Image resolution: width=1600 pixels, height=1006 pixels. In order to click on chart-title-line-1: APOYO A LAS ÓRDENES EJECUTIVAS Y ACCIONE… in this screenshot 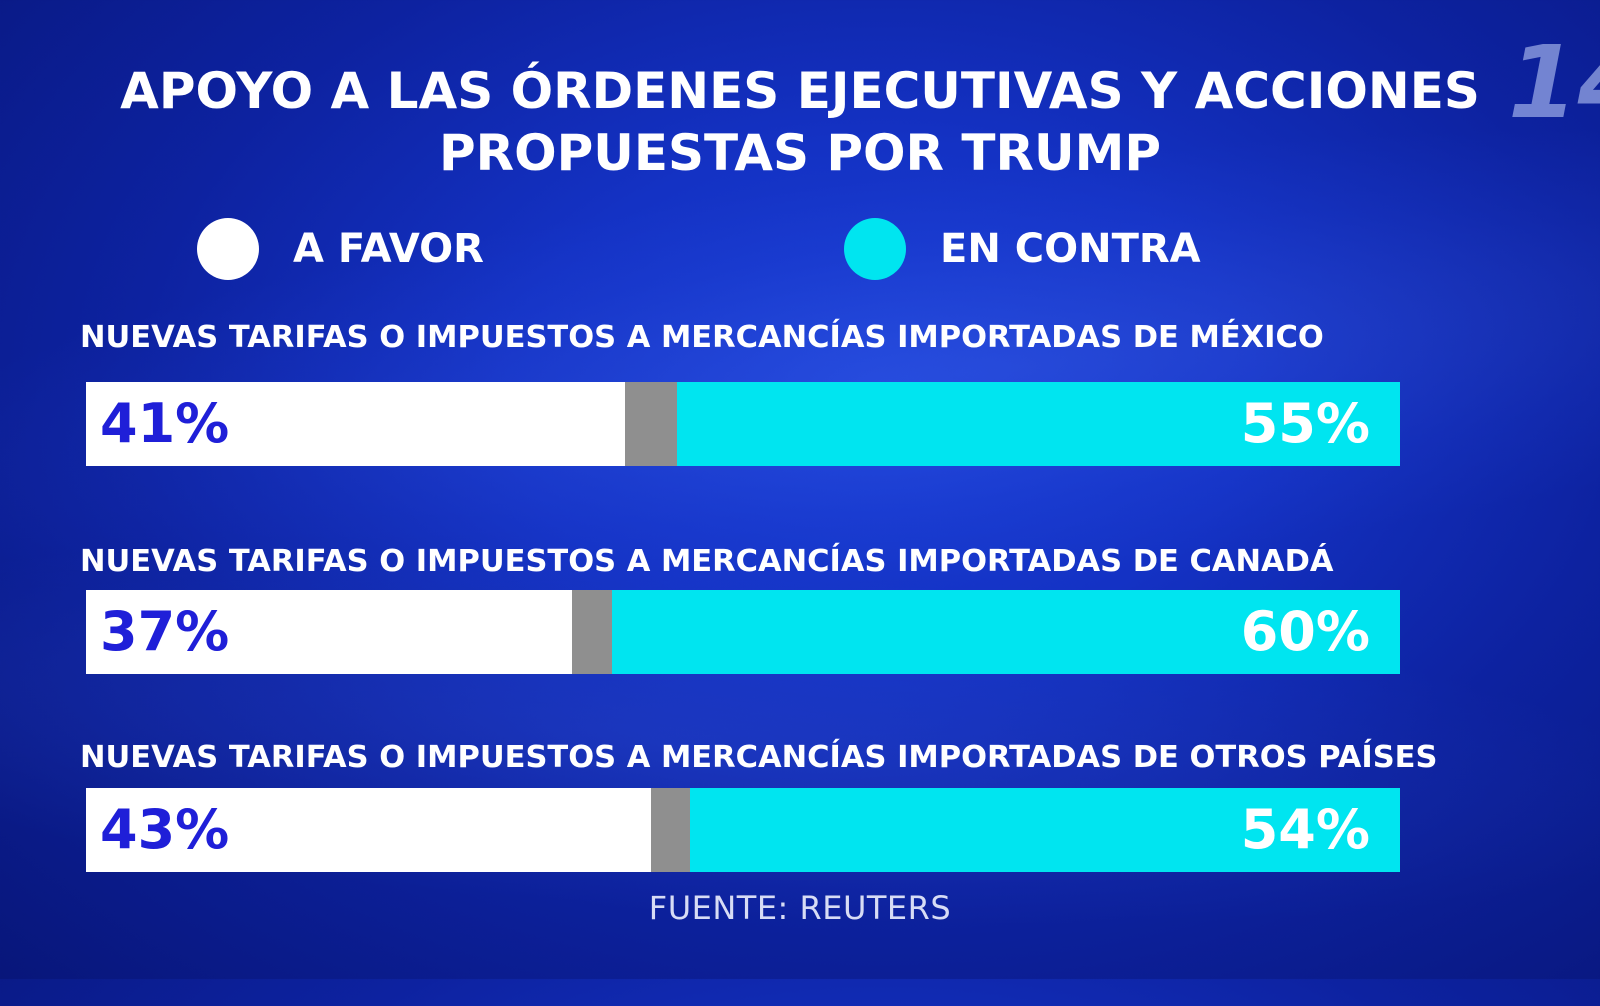, I will do `click(800, 91)`.